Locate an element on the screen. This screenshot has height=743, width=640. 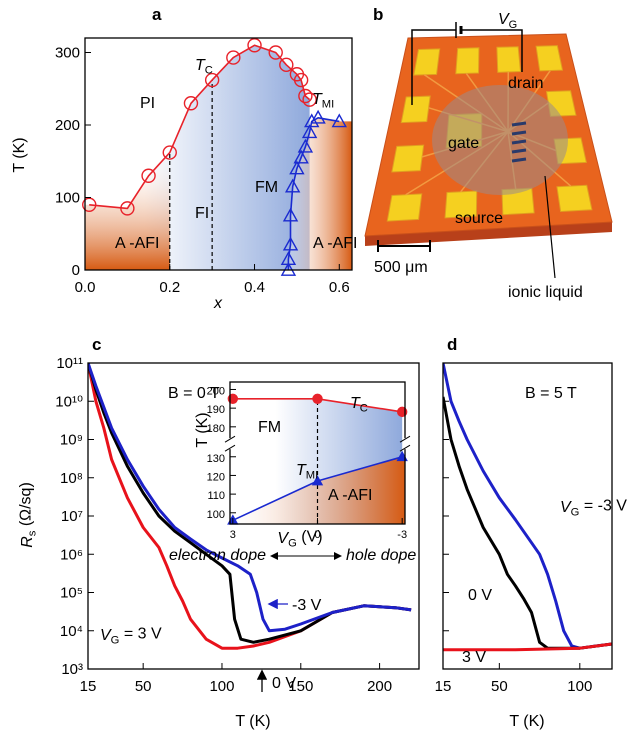
x-axis-label-part: V is located at coordinates (283, 538).